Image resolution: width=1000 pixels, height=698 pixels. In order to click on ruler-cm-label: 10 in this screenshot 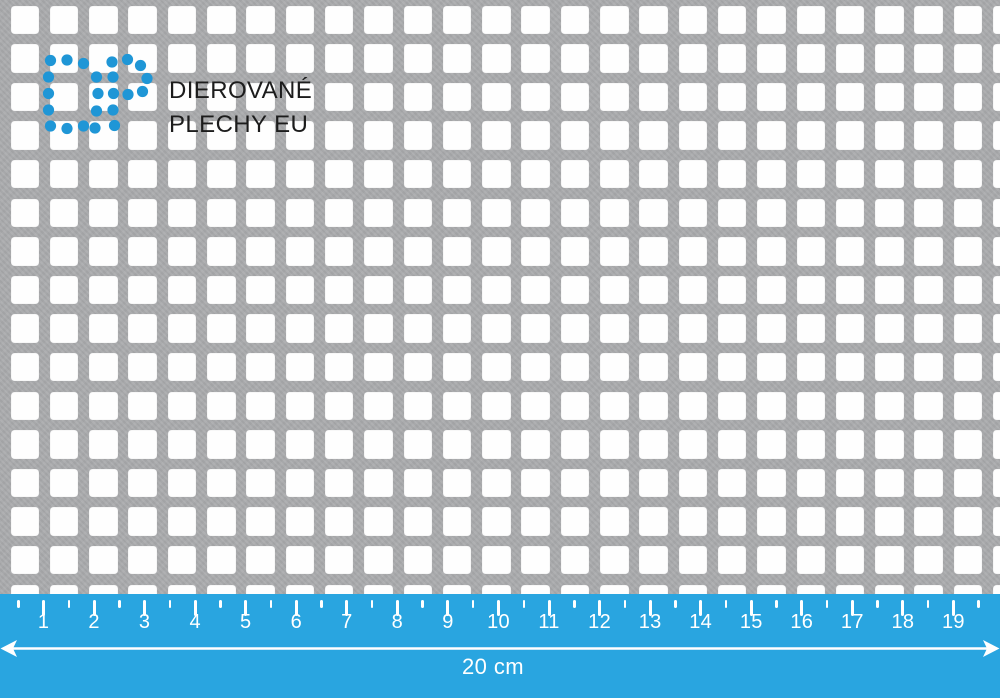, I will do `click(498, 622)`.